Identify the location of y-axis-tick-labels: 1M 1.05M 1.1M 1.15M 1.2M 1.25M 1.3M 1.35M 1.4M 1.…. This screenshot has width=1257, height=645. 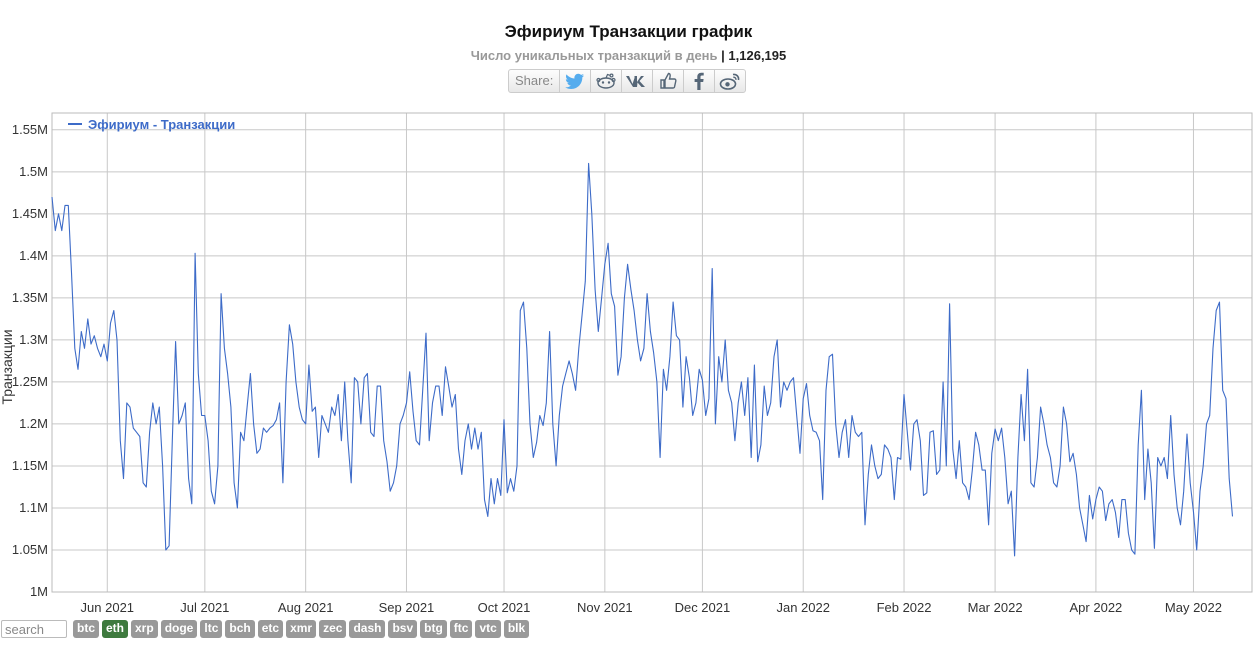
(30, 360).